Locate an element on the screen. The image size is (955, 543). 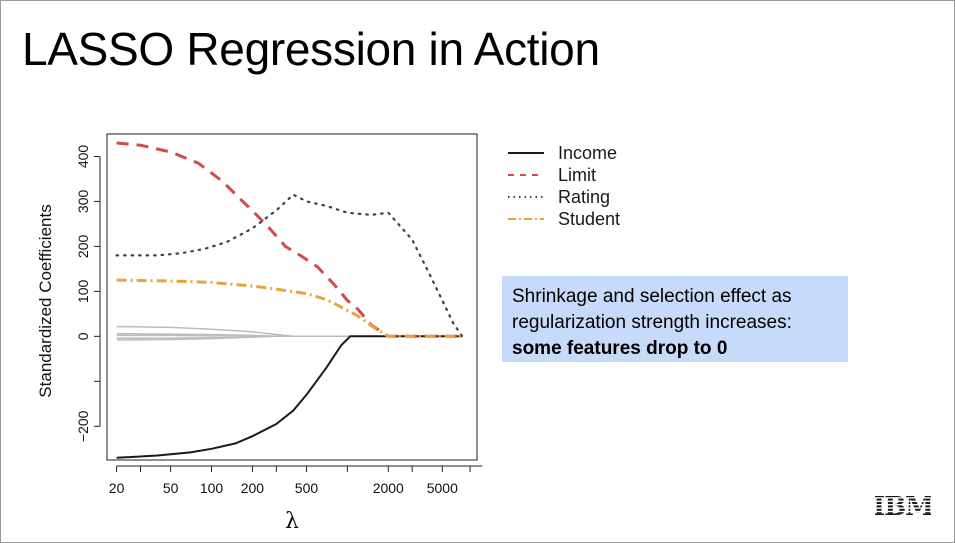
x-tick-label: 50 is located at coordinates (171, 488).